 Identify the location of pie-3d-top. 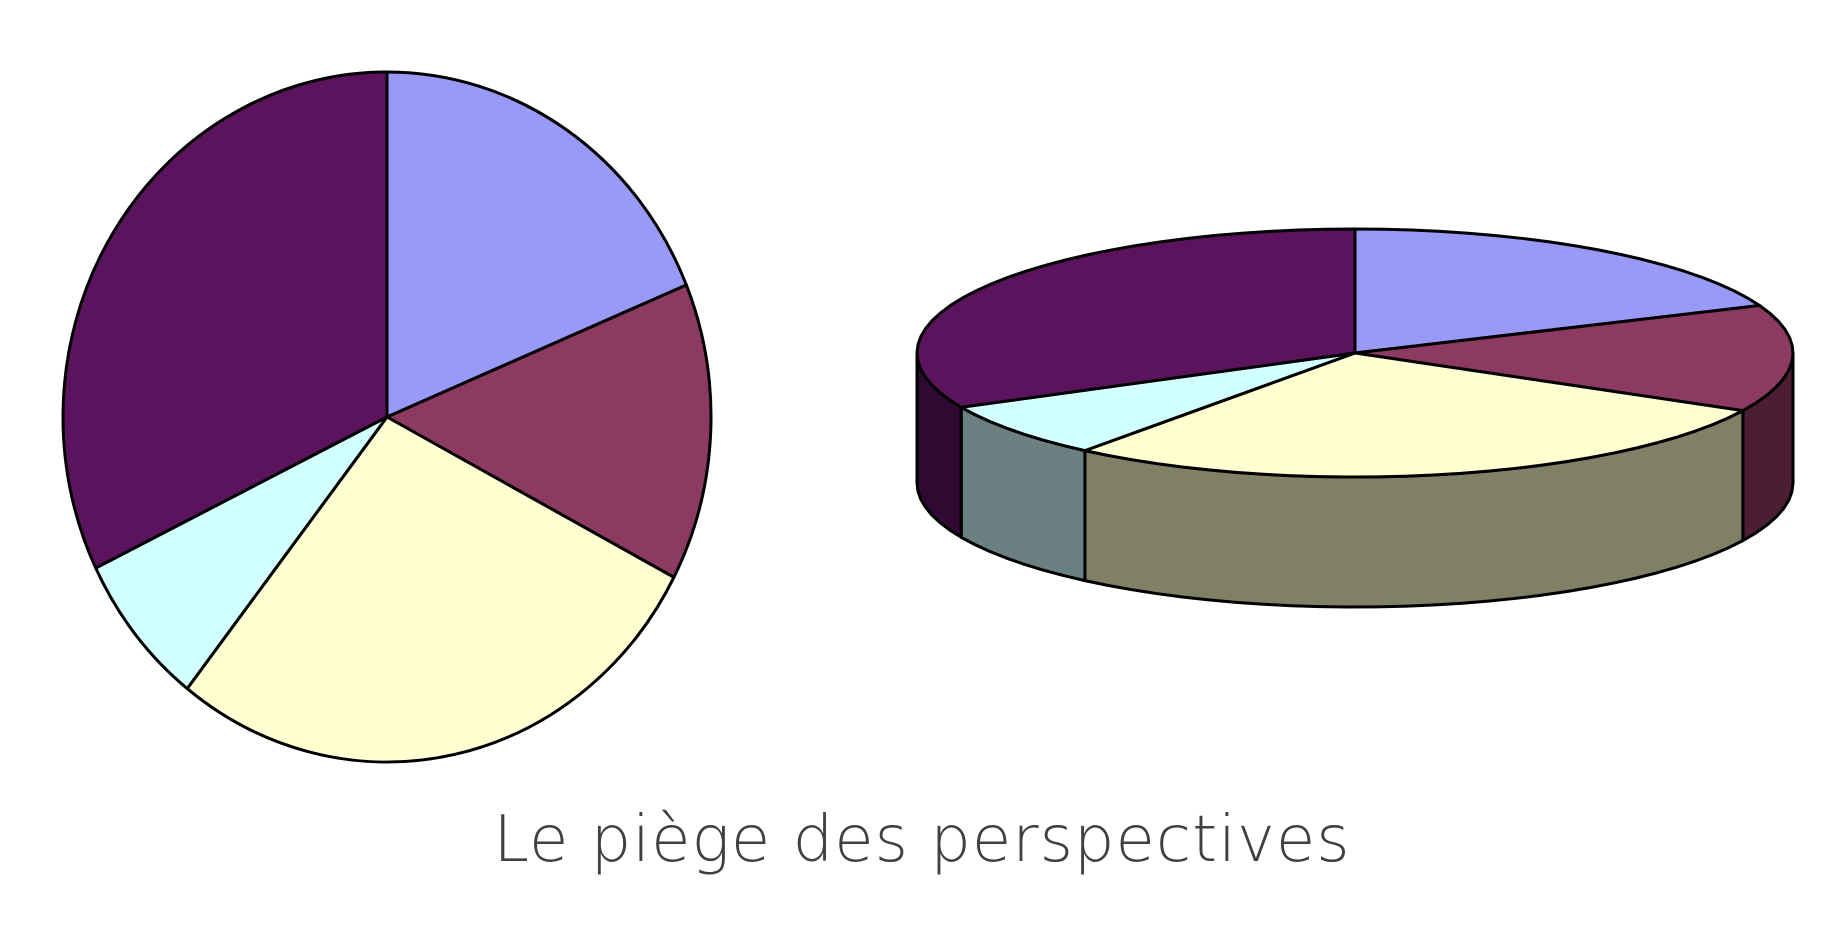
(1355, 353).